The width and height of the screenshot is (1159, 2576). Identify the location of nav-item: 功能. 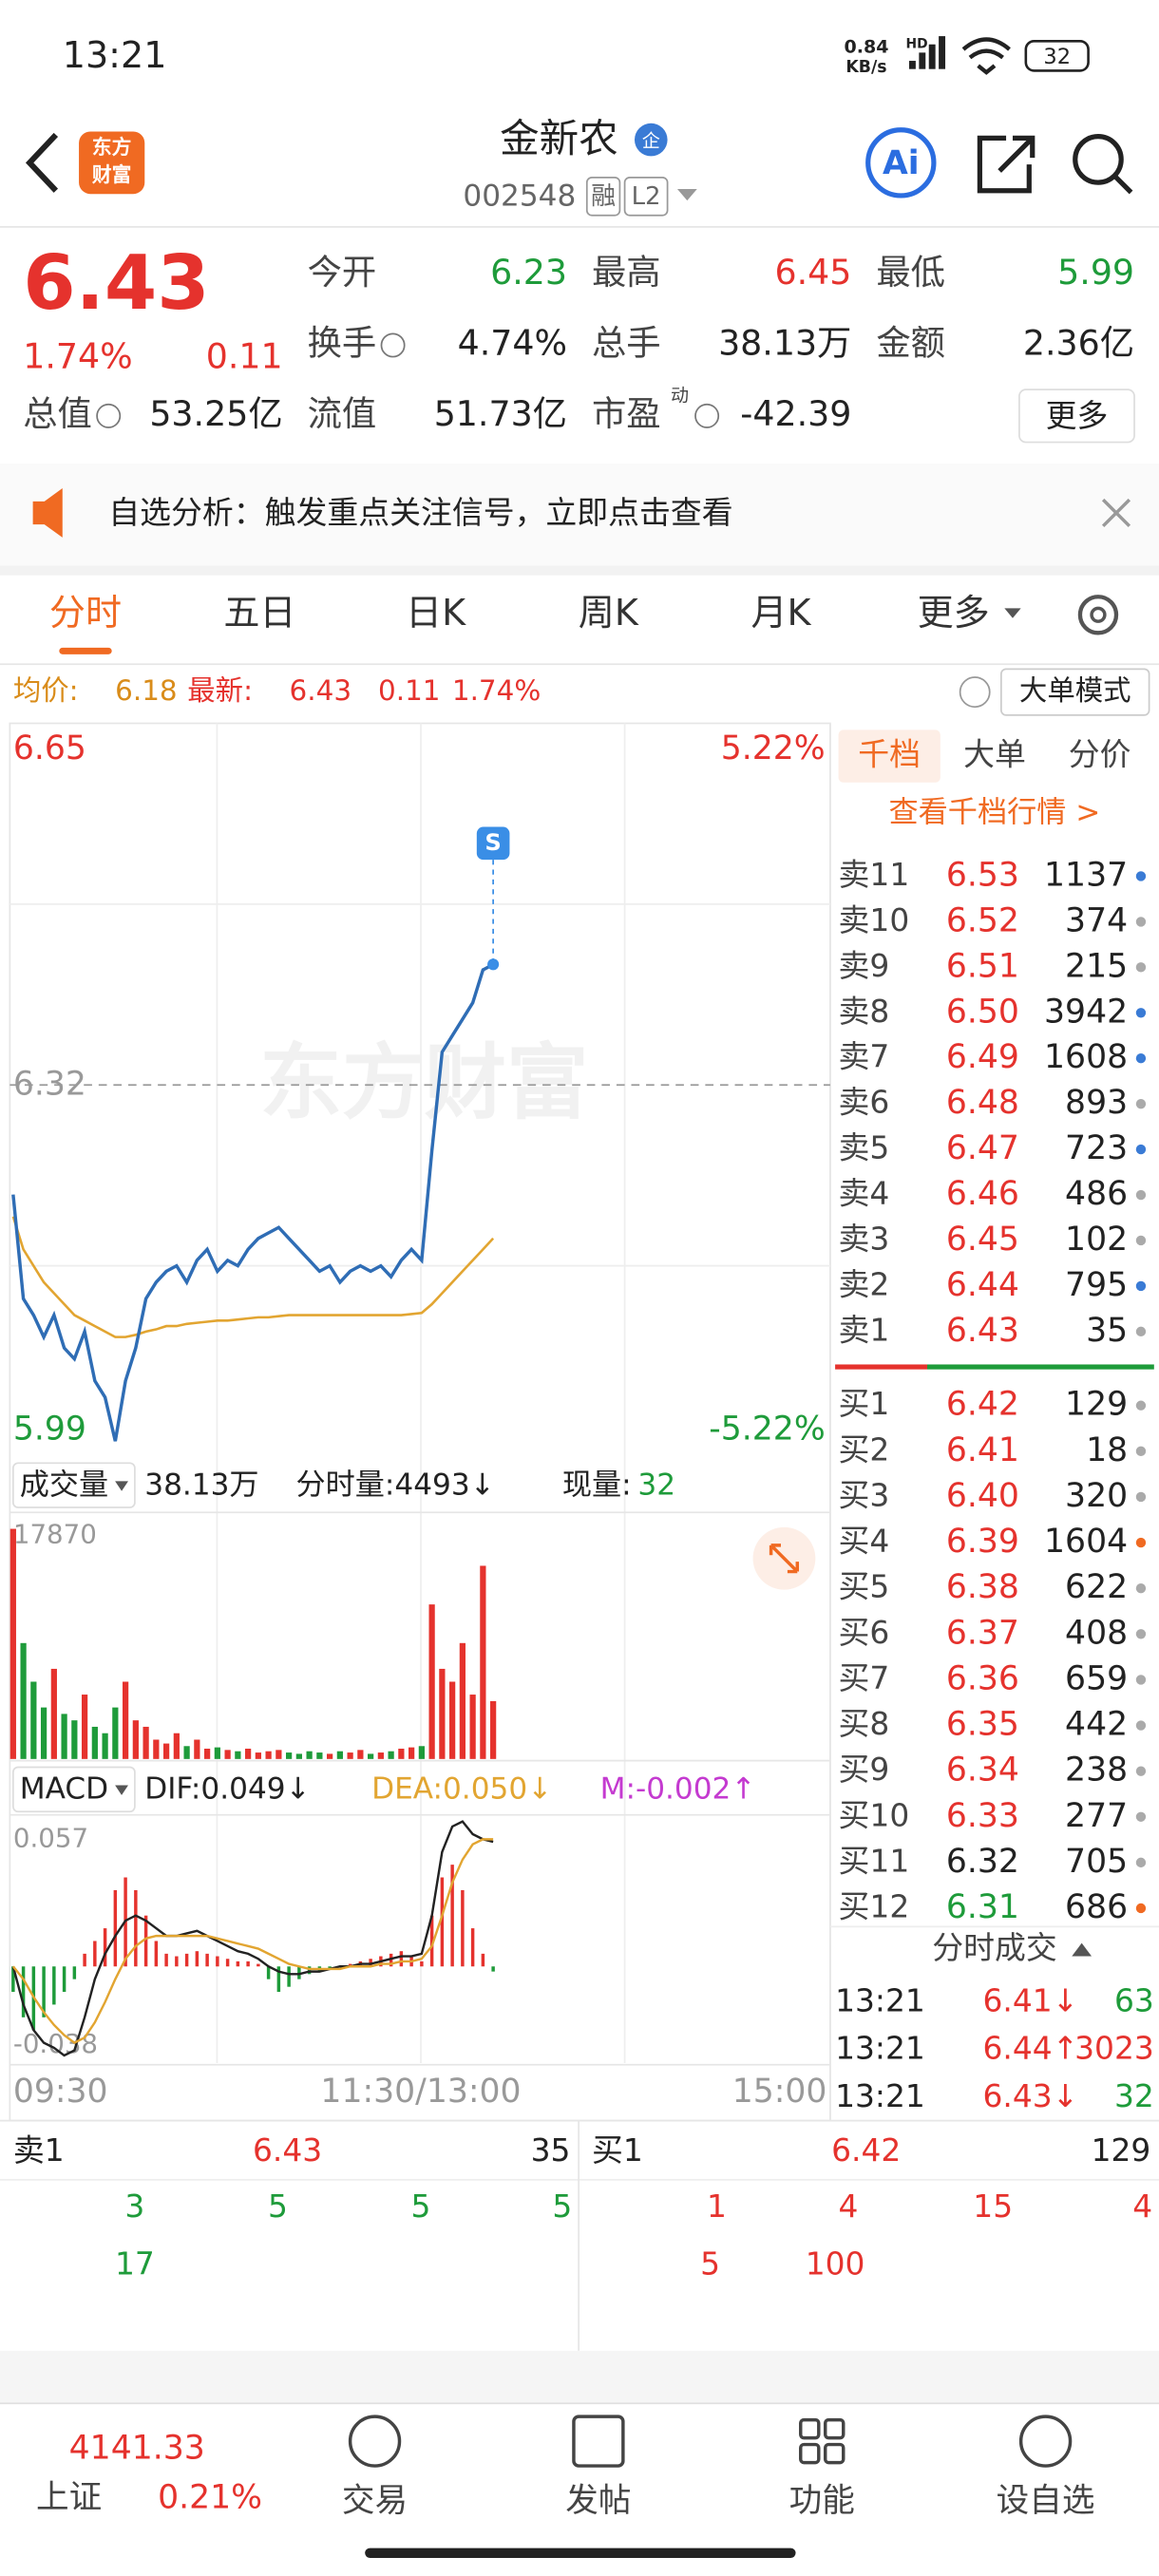
(822, 2501).